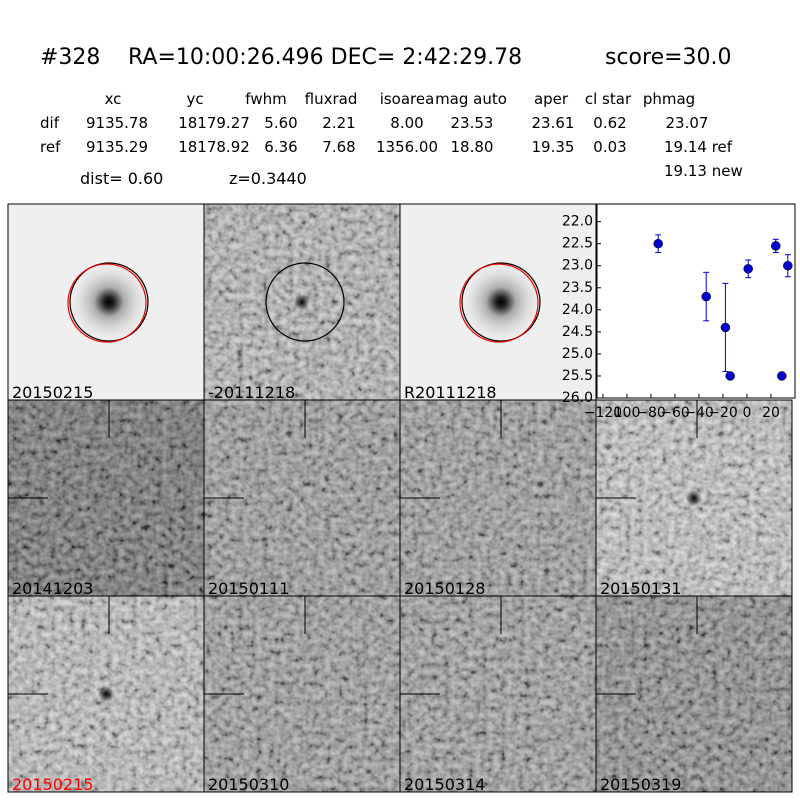 The height and width of the screenshot is (800, 800). What do you see at coordinates (608, 99) in the screenshot?
I see `column-header: cl star` at bounding box center [608, 99].